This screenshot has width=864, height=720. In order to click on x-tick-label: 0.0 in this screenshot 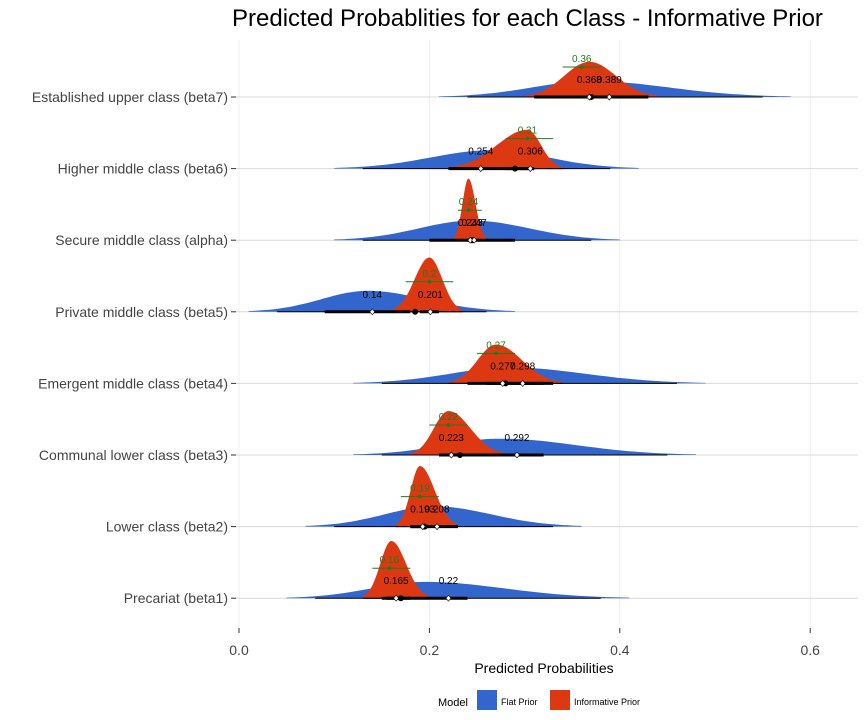, I will do `click(239, 650)`.